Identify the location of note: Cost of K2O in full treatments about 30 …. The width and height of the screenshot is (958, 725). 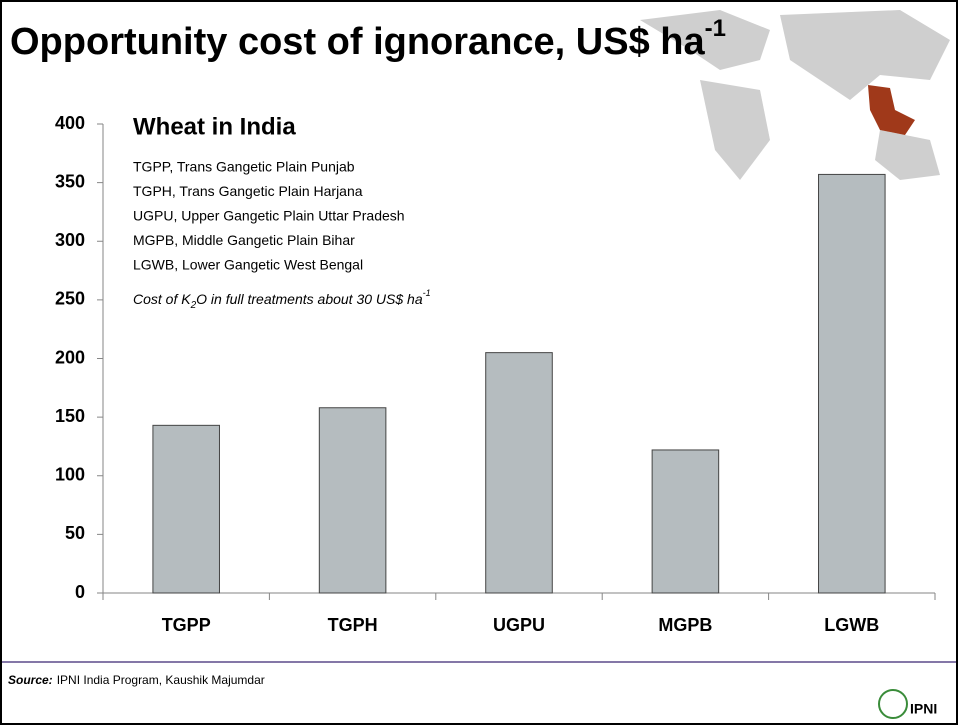
(282, 299).